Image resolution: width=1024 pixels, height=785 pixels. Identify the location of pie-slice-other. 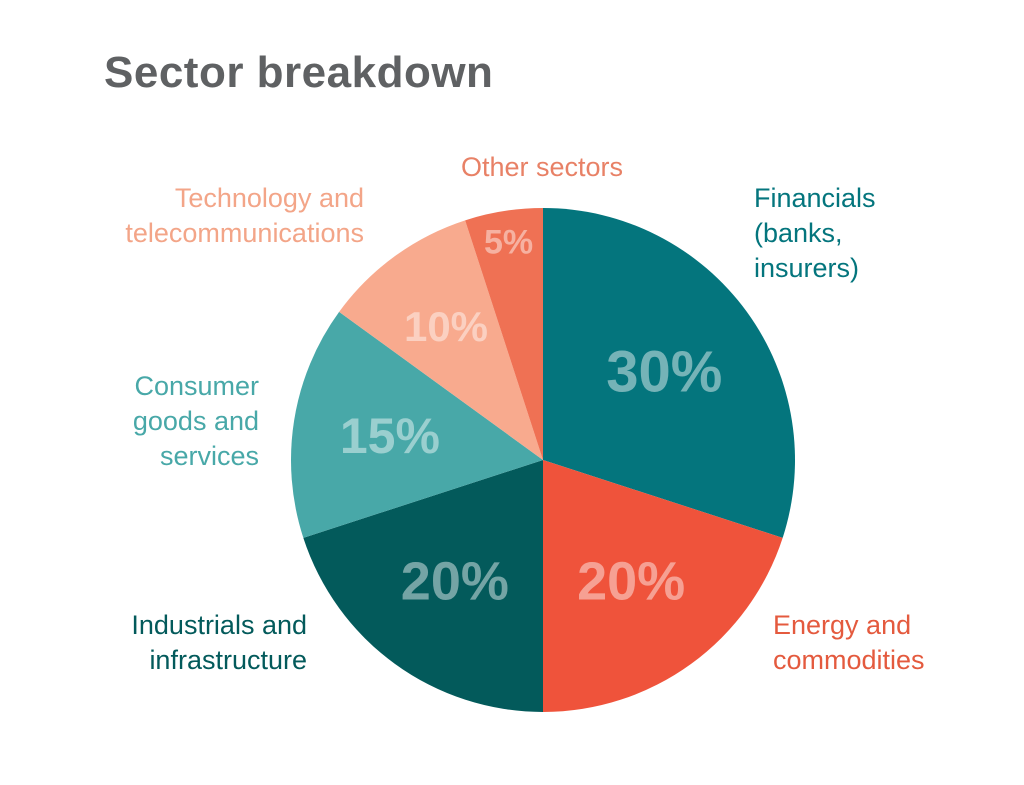
(504, 334).